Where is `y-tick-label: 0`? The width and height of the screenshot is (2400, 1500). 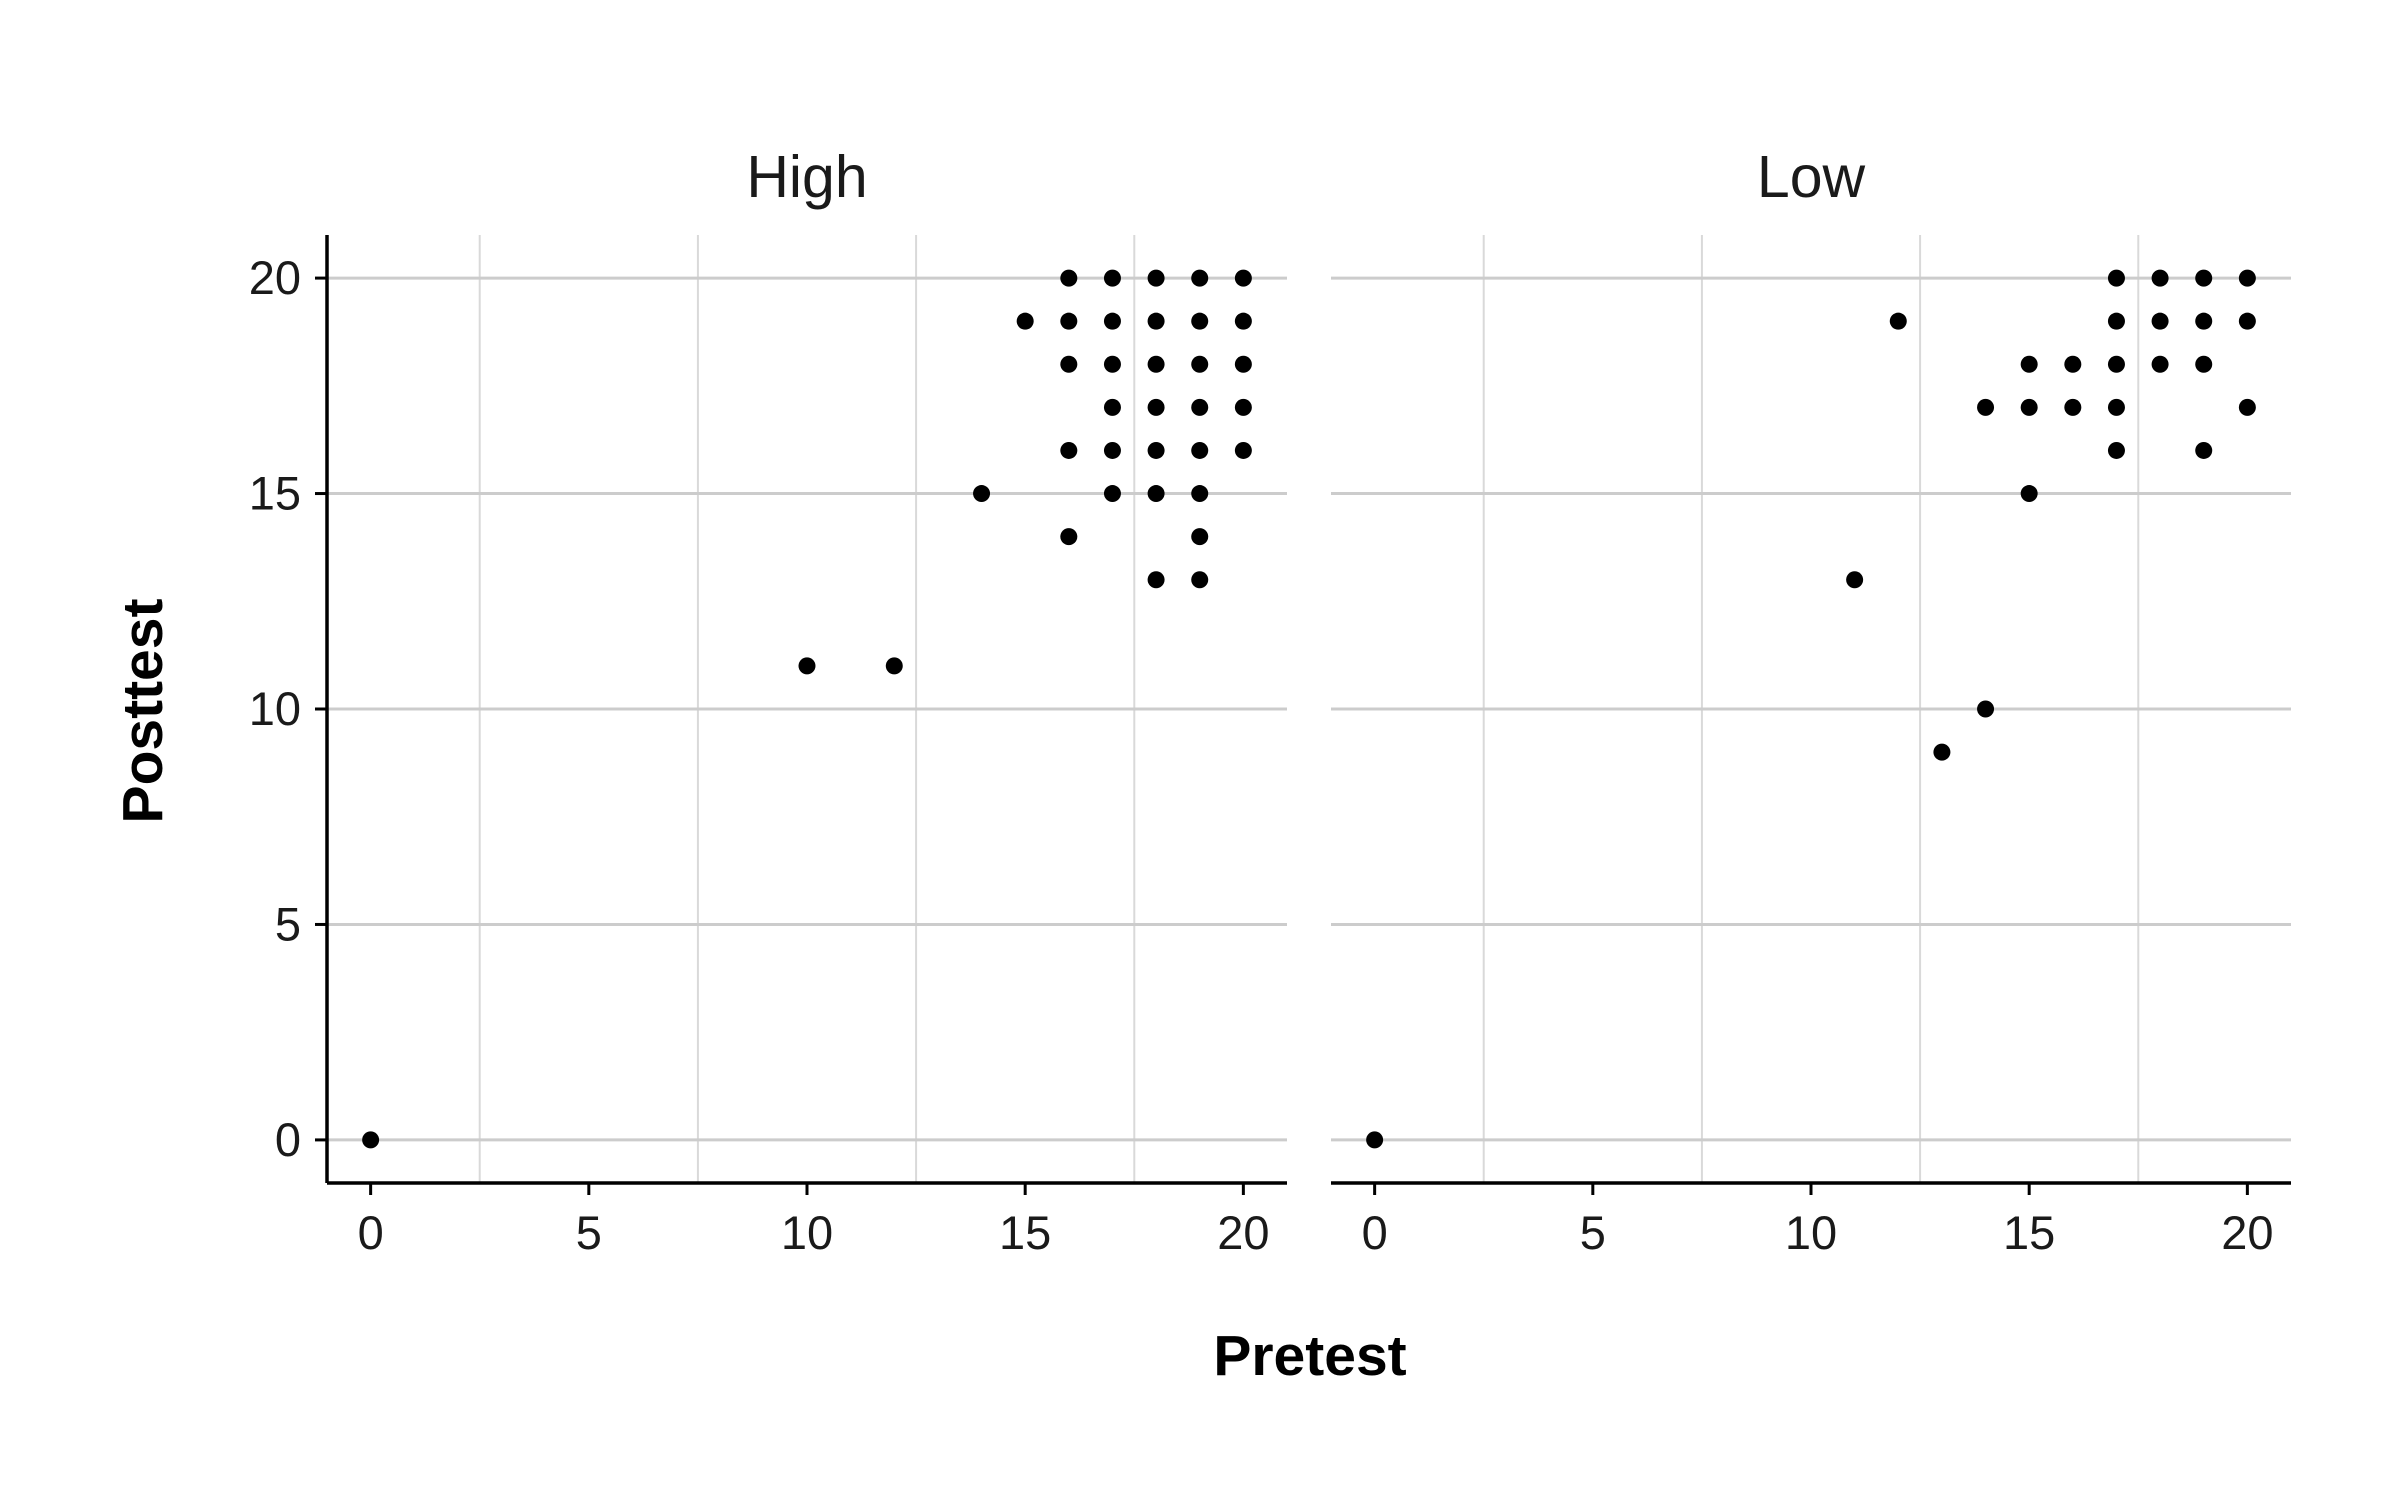 y-tick-label: 0 is located at coordinates (288, 1139).